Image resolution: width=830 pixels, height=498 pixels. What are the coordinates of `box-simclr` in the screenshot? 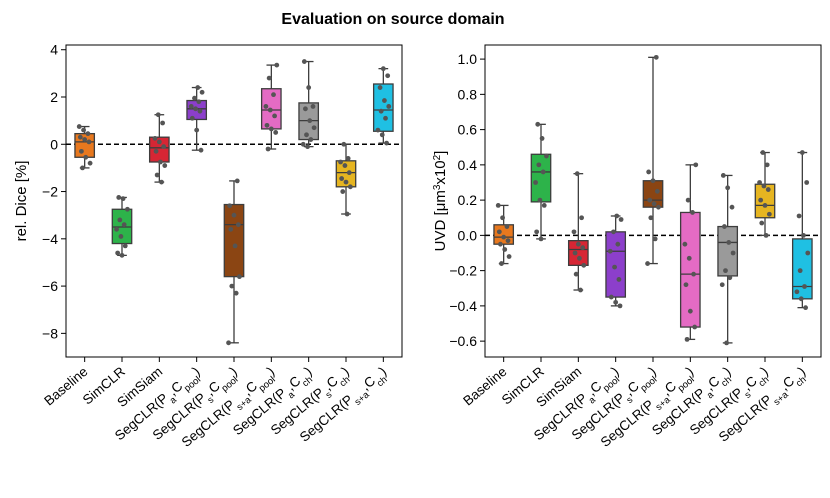 It's located at (122, 226).